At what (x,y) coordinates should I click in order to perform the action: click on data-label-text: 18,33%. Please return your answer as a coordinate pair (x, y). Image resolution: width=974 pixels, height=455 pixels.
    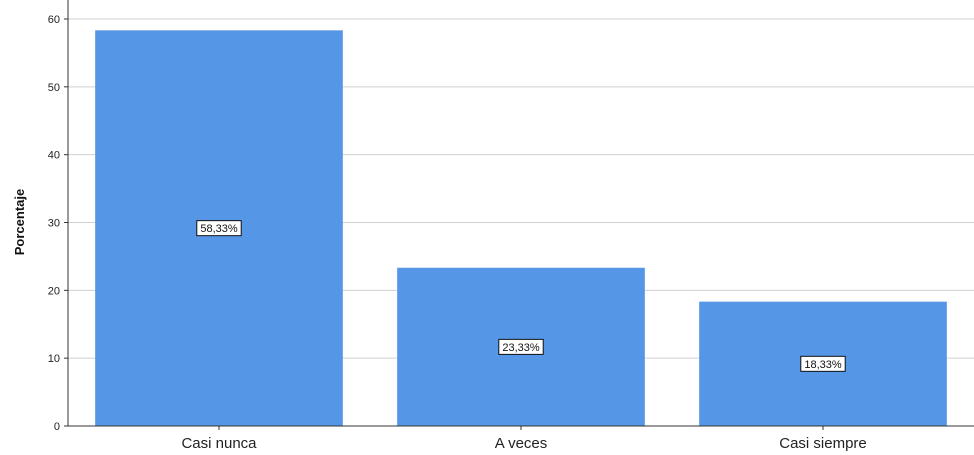
    Looking at the image, I should click on (823, 365).